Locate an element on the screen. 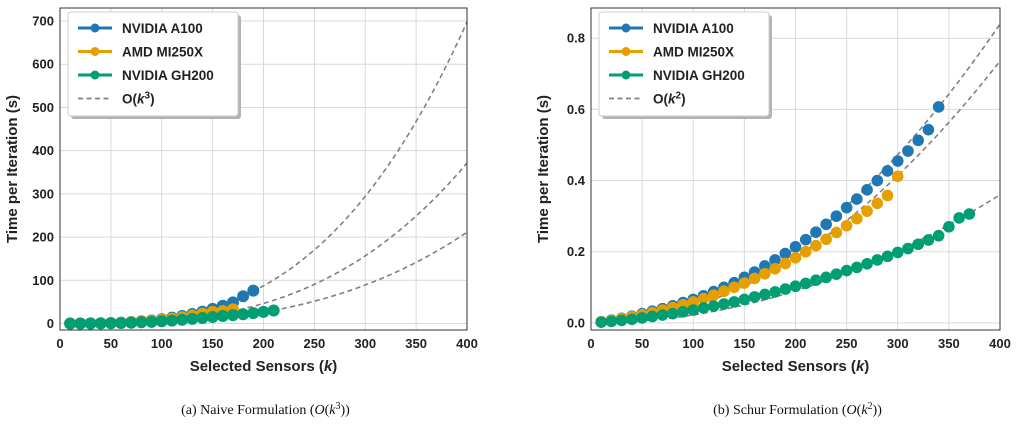 This screenshot has height=426, width=1020. y-tick-label: 400 is located at coordinates (43, 150).